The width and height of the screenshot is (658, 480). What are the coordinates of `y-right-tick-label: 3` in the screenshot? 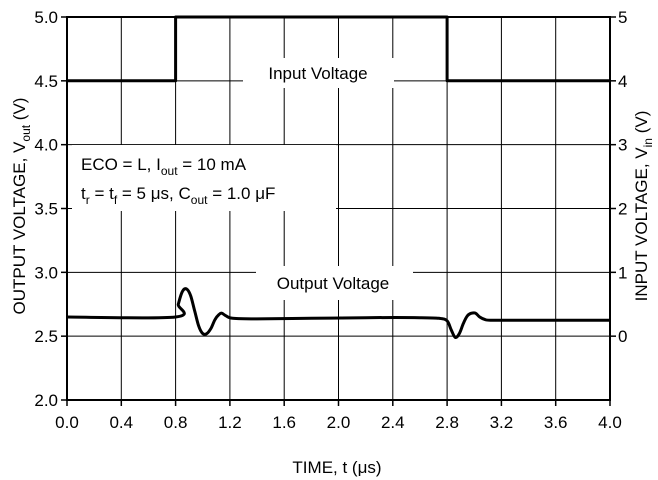 It's located at (622, 145).